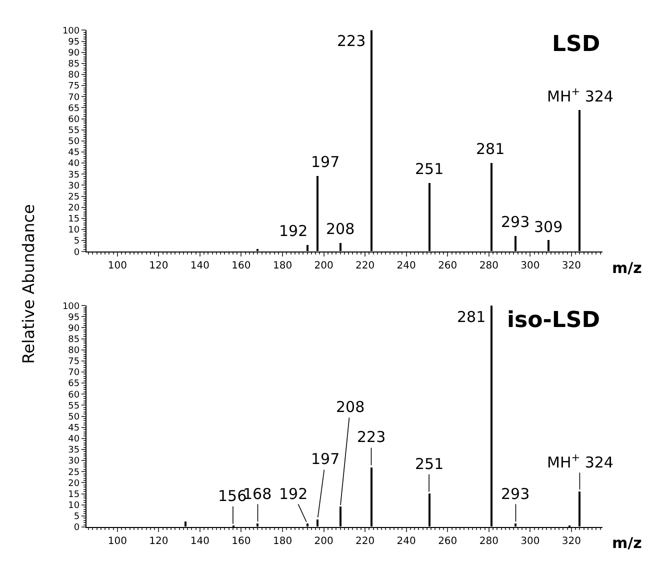 Image resolution: width=657 pixels, height=570 pixels. What do you see at coordinates (576, 44) in the screenshot?
I see `chart-title: LSD` at bounding box center [576, 44].